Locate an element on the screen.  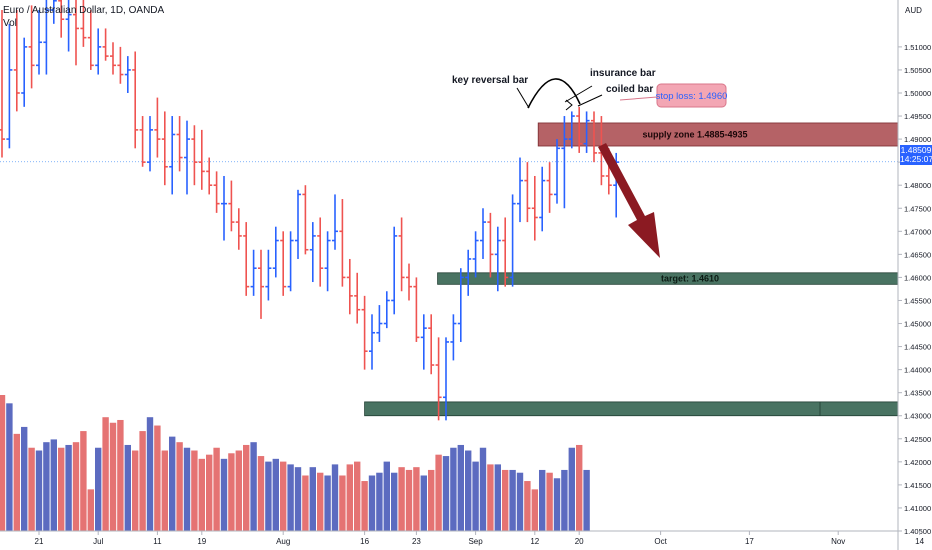
y-tick-label: 1.41500 is located at coordinates (917, 485).